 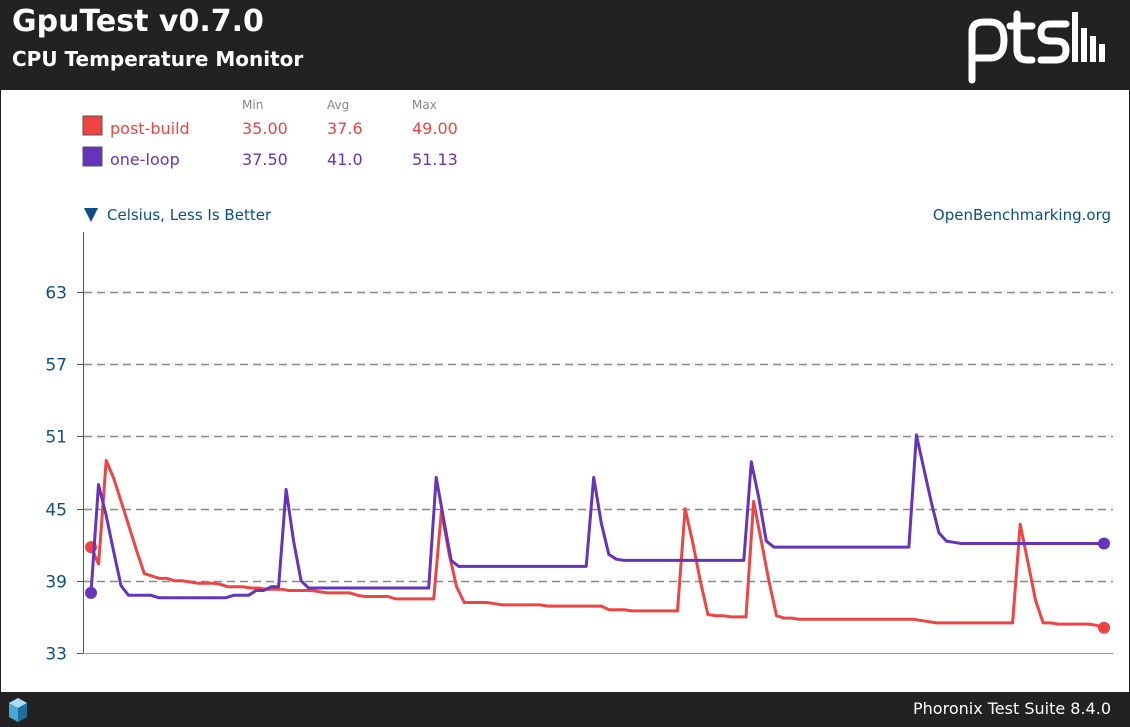 I want to click on legend-avg-post-build: 37.6, so click(x=345, y=128).